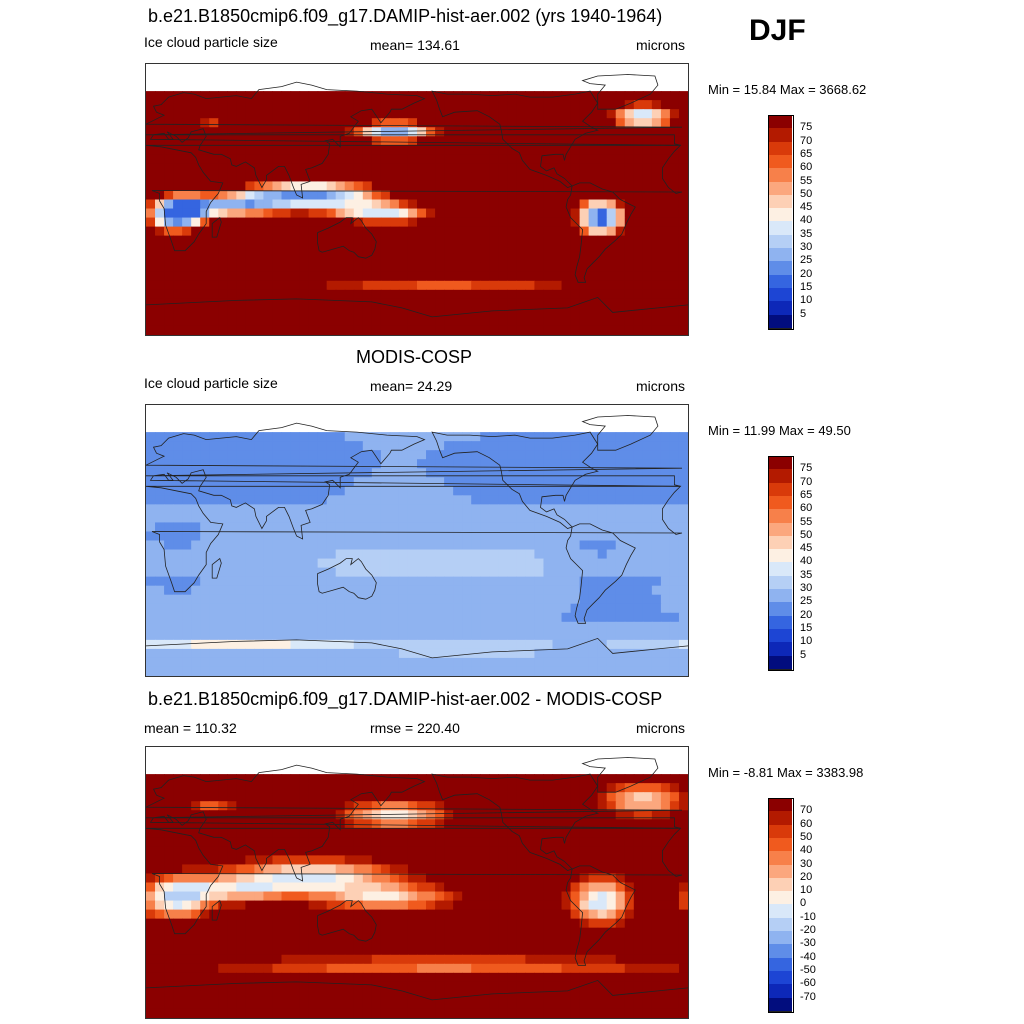  What do you see at coordinates (779, 430) in the screenshot?
I see `minmax-label: Min = 11.99 Max = 49.50` at bounding box center [779, 430].